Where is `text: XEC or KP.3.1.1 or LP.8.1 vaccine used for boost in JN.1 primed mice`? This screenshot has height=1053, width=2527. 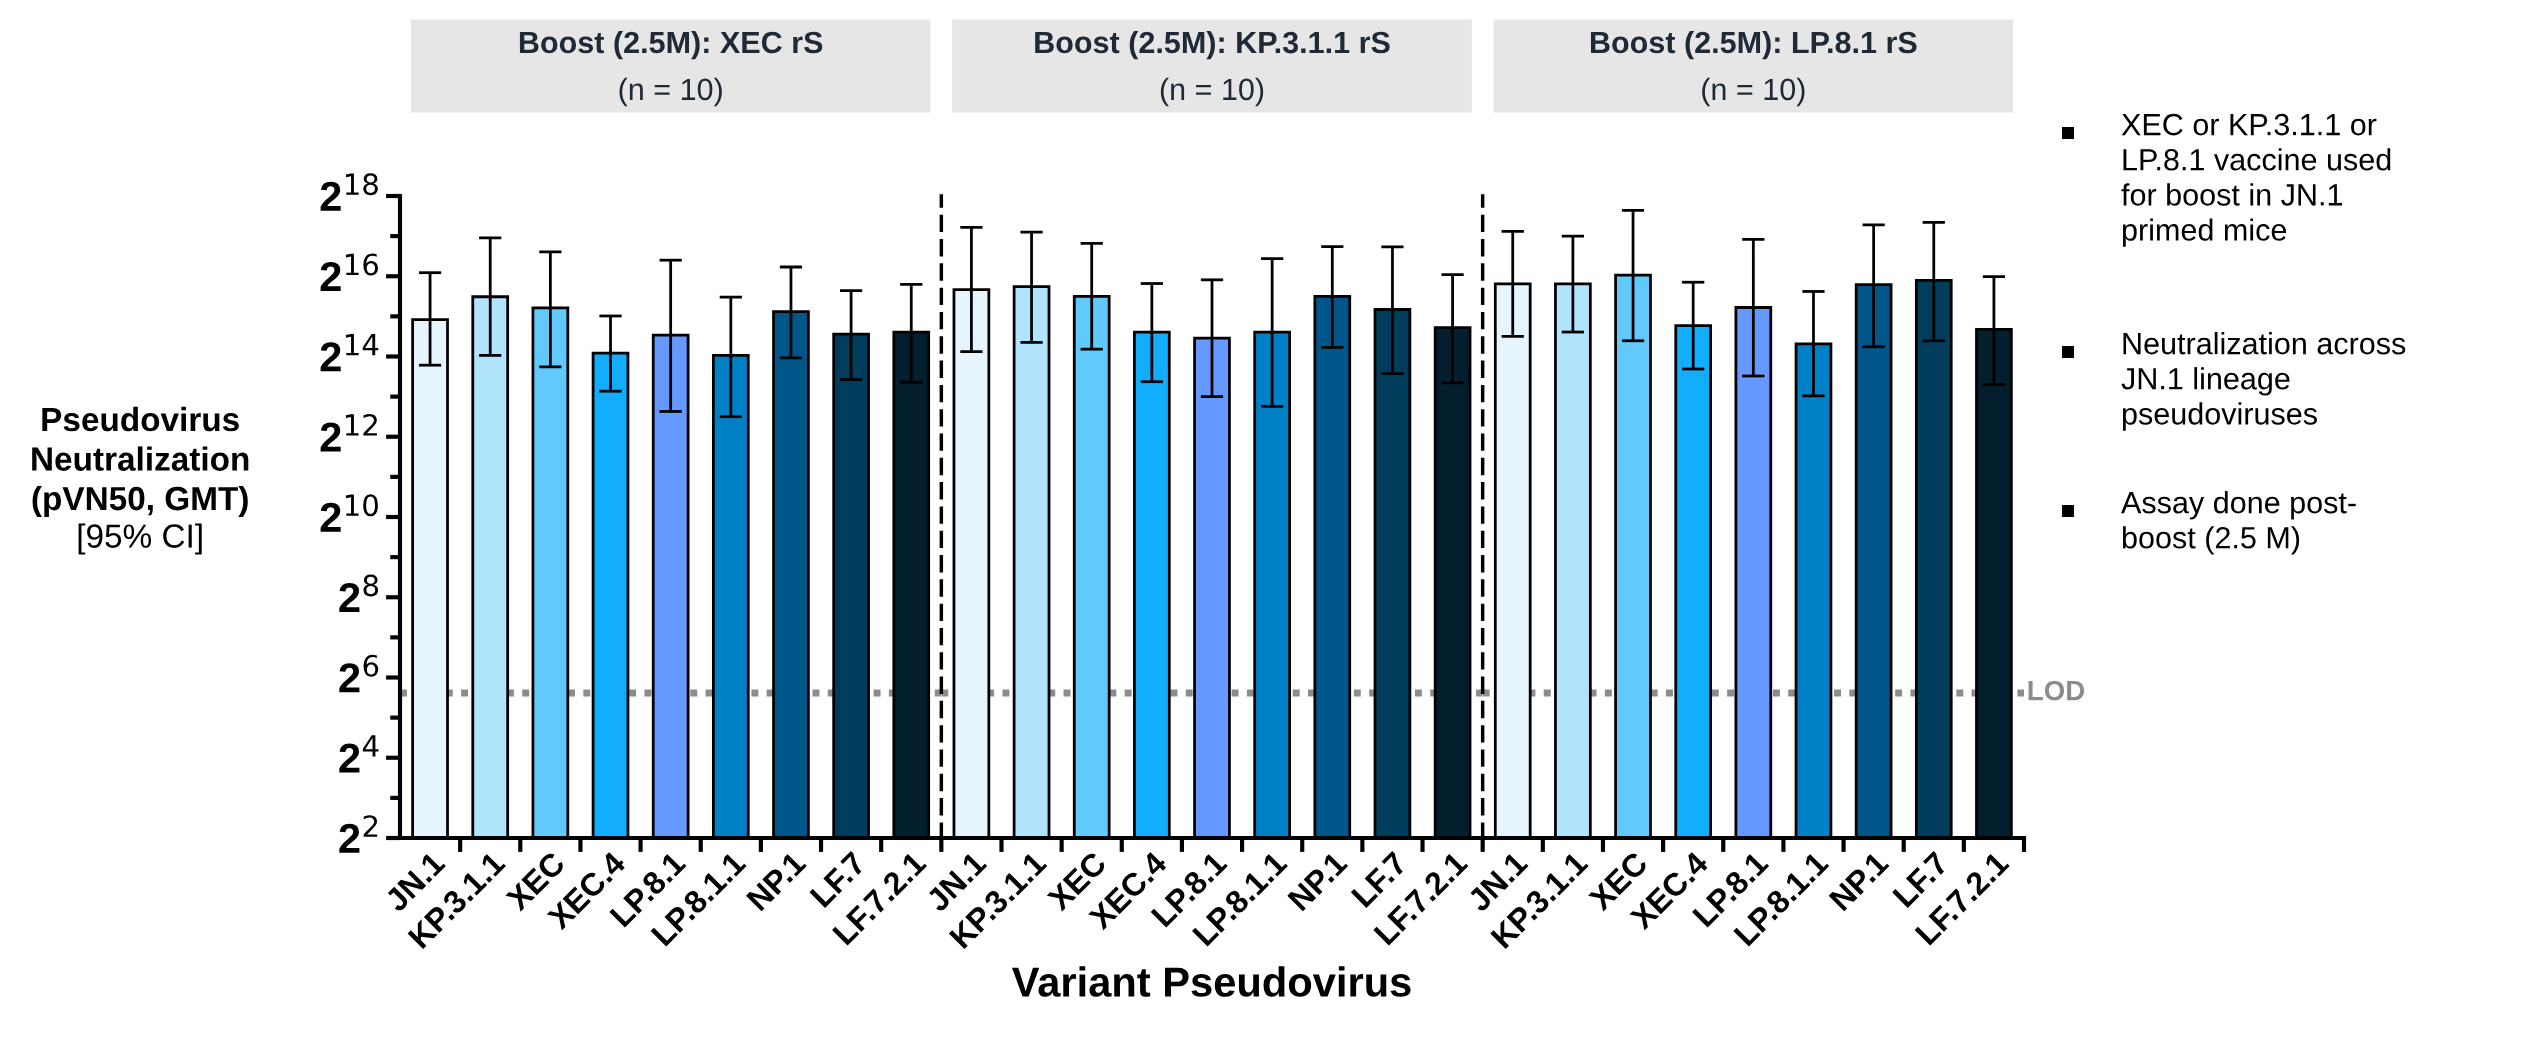 text: XEC or KP.3.1.1 or LP.8.1 vaccine used for boost in JN.1 primed mice is located at coordinates (2256, 180).